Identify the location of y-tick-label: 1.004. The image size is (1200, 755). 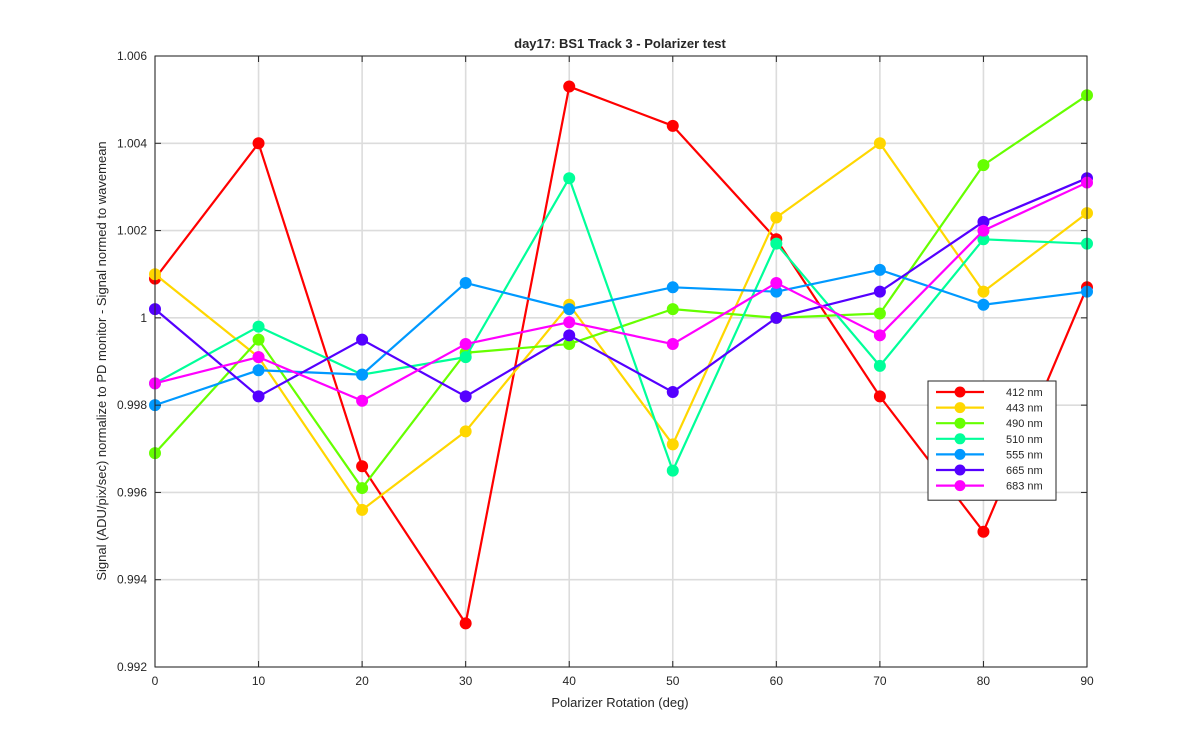
(132, 143).